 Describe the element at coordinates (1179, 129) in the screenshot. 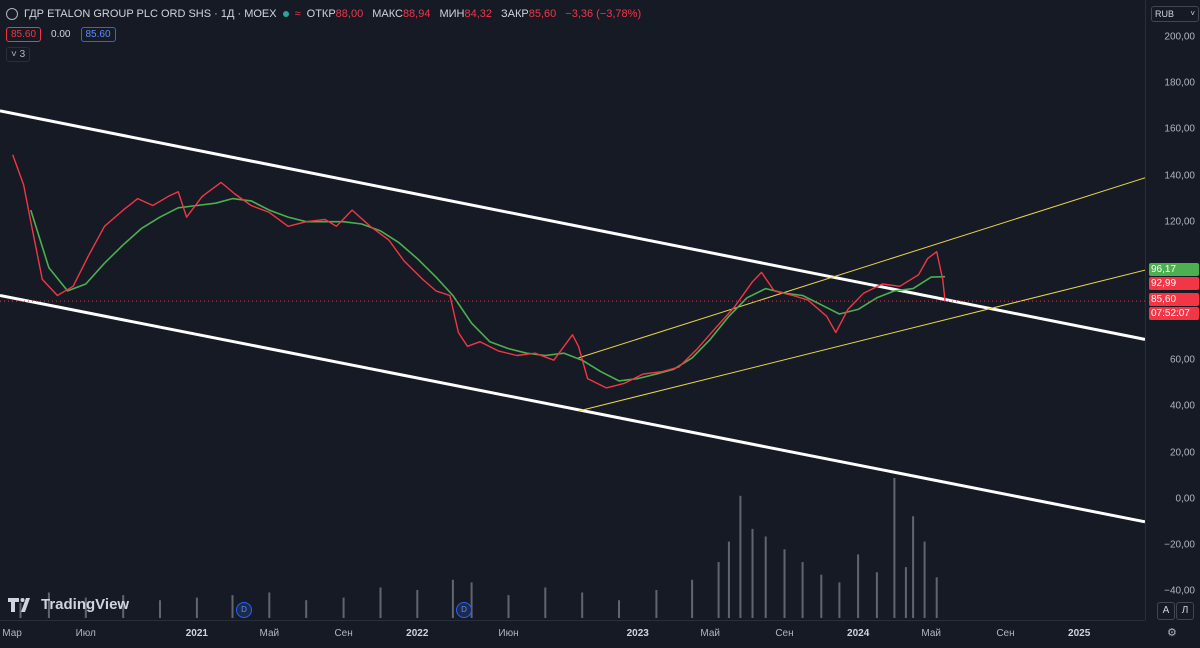

I see `y-tick-label: 160,00` at that location.